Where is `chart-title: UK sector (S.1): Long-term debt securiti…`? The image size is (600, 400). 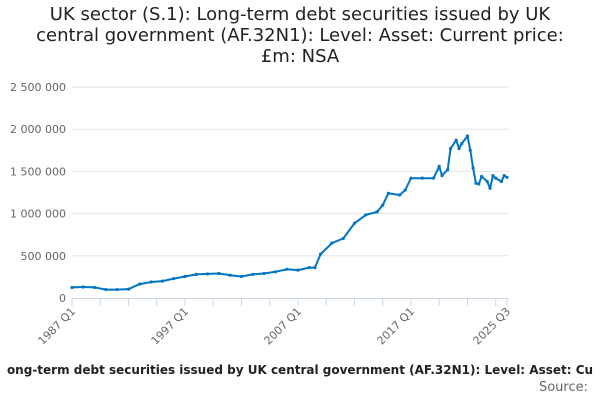
chart-title: UK sector (S.1): Long-term debt securiti… is located at coordinates (300, 35).